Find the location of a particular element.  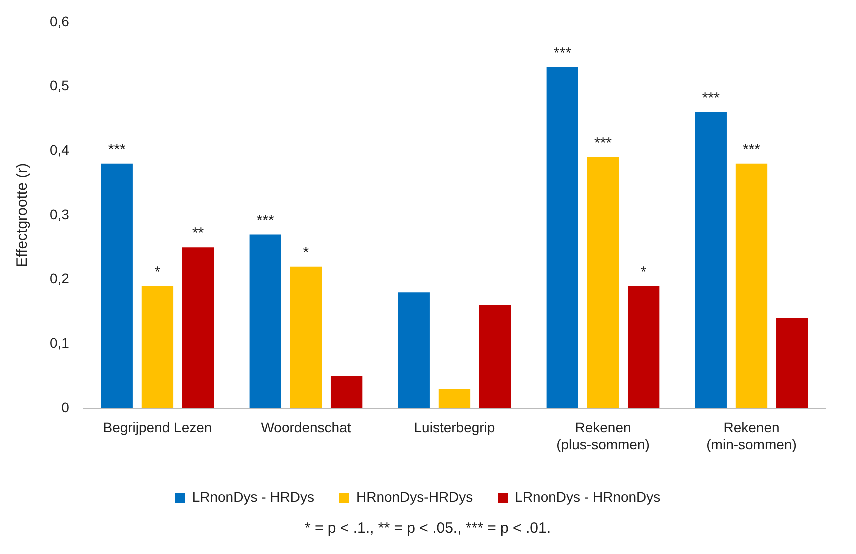

x-tick-label: Begrijpend Lezen is located at coordinates (157, 428).